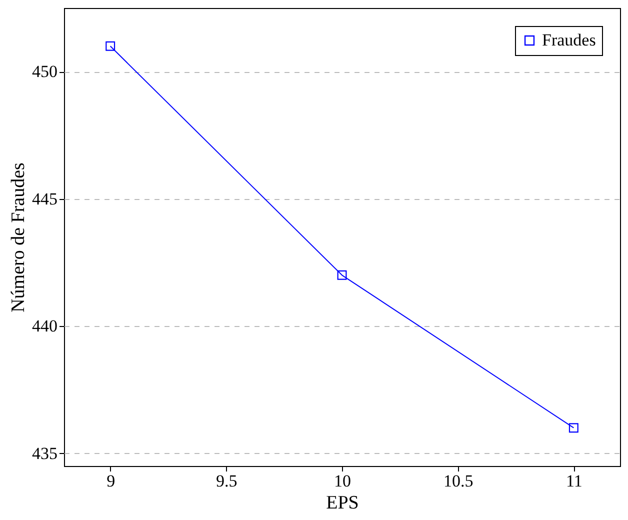 The width and height of the screenshot is (628, 520). What do you see at coordinates (111, 481) in the screenshot?
I see `x-tick-label: 9` at bounding box center [111, 481].